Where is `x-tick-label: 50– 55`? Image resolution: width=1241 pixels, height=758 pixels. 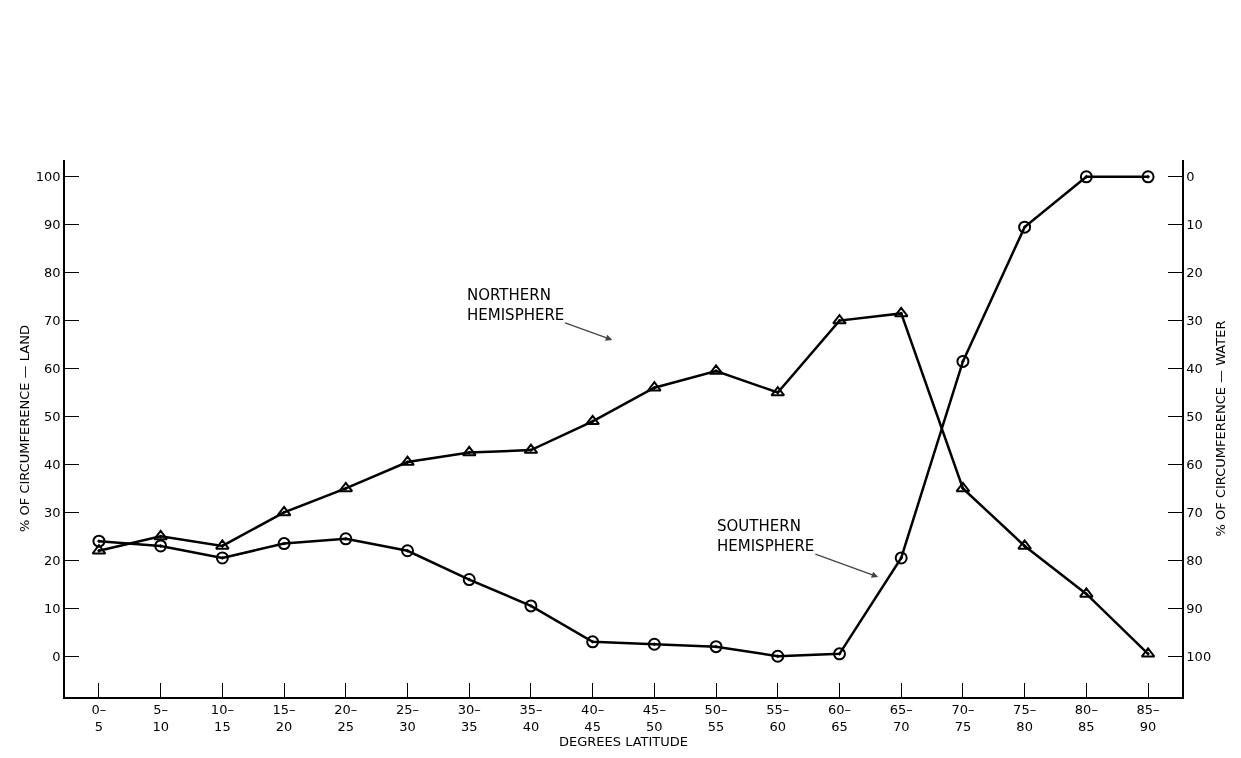 x-tick-label: 50– 55 is located at coordinates (716, 718).